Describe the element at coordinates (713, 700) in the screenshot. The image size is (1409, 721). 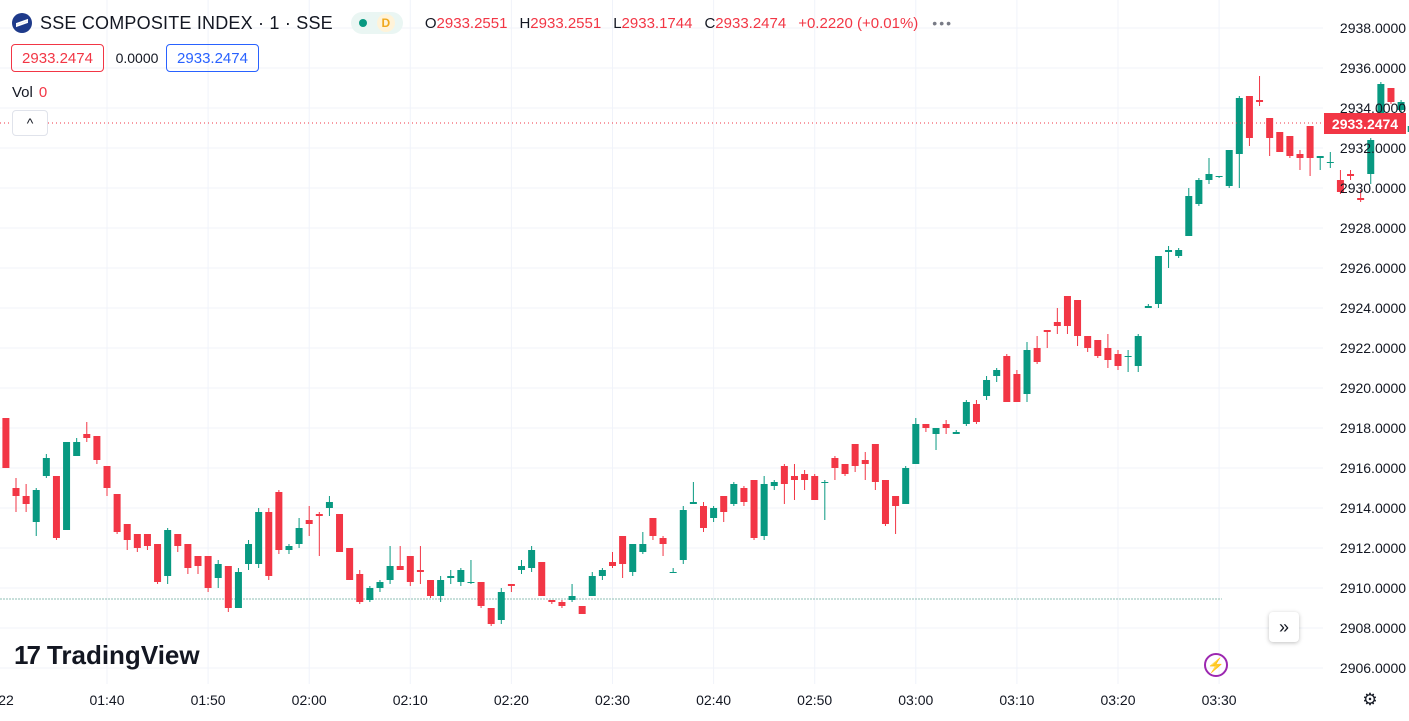
I see `time-tick-label: 02:40` at that location.